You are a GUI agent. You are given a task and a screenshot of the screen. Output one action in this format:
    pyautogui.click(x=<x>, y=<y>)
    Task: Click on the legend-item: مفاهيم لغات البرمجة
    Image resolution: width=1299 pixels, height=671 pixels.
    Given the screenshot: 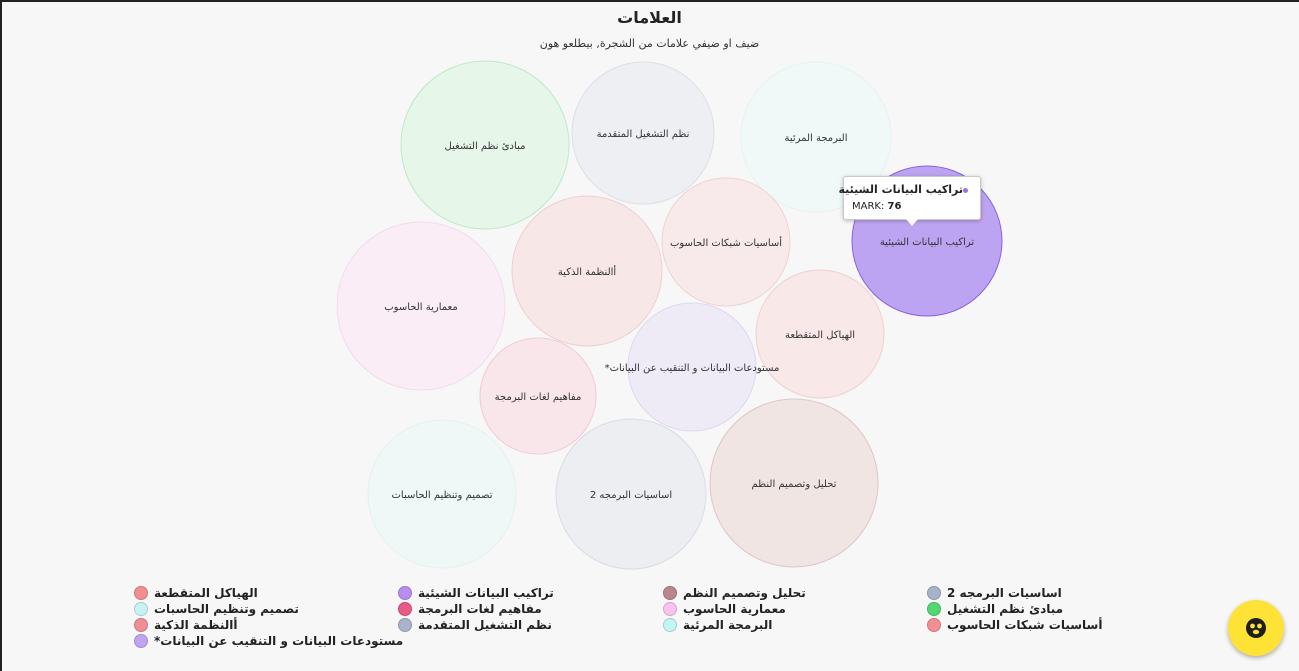 What is the action you would take?
    pyautogui.click(x=470, y=609)
    